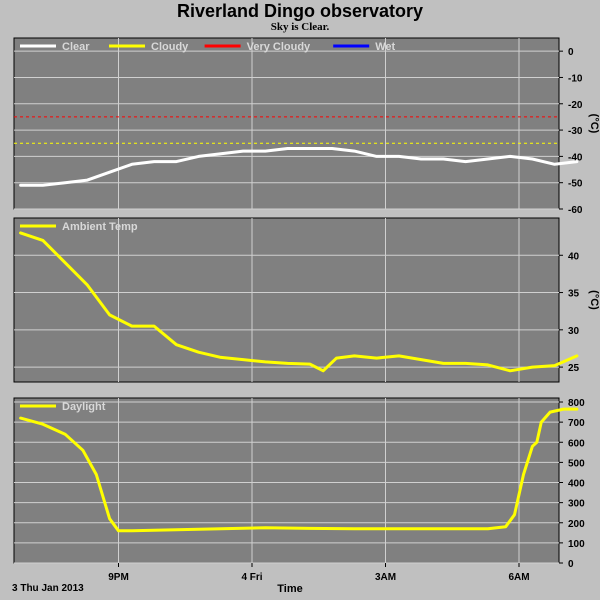 The image size is (600, 600). I want to click on legend-label: Wet, so click(385, 47).